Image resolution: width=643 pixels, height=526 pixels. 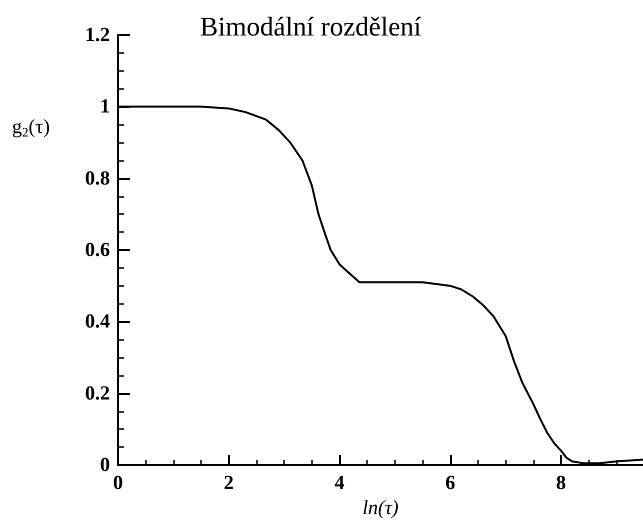 I want to click on x-tick-label: 8, so click(x=561, y=483).